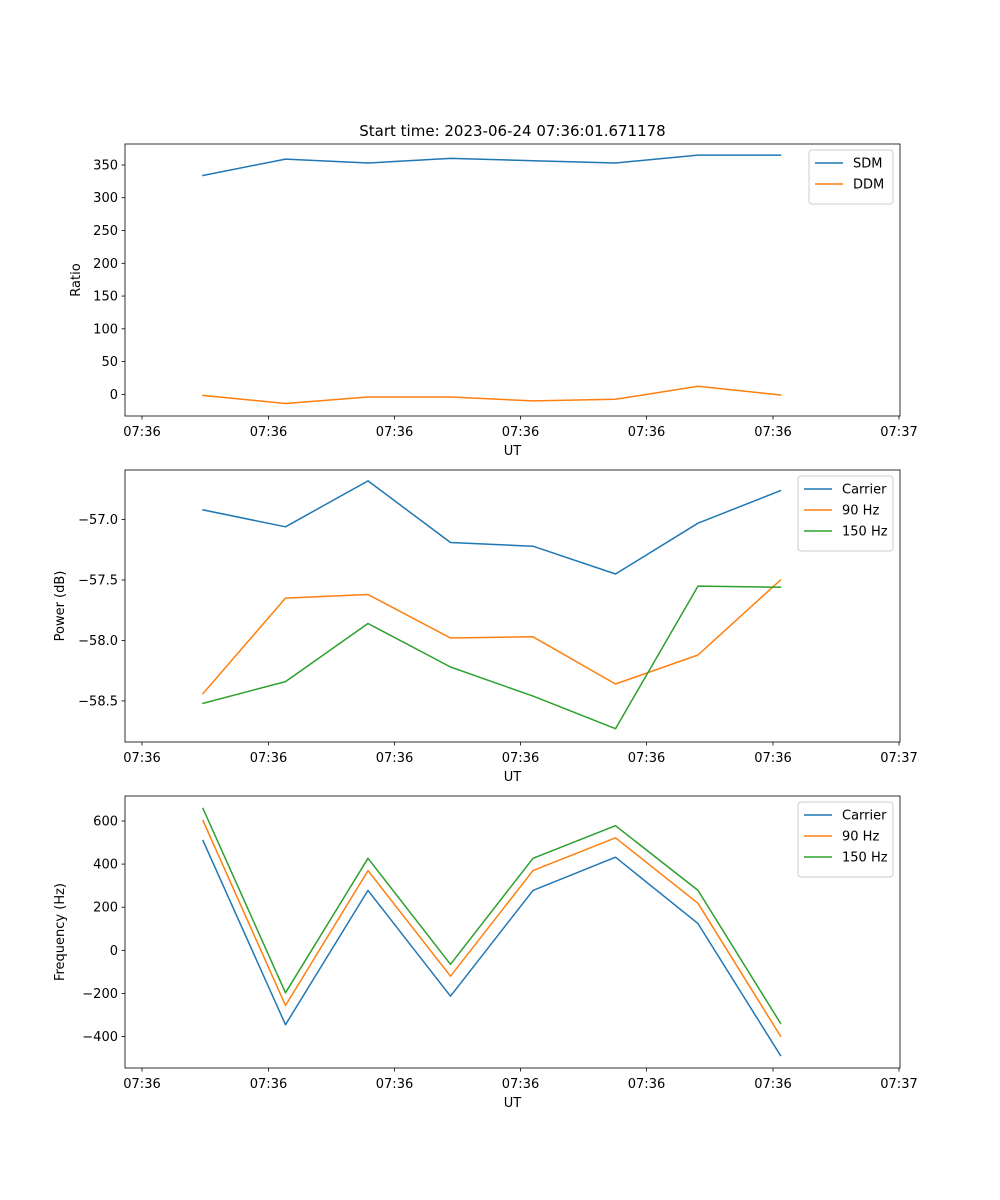 Image resolution: width=1000 pixels, height=1200 pixels. Describe the element at coordinates (109, 362) in the screenshot. I see `y-tick-label: 50` at that location.